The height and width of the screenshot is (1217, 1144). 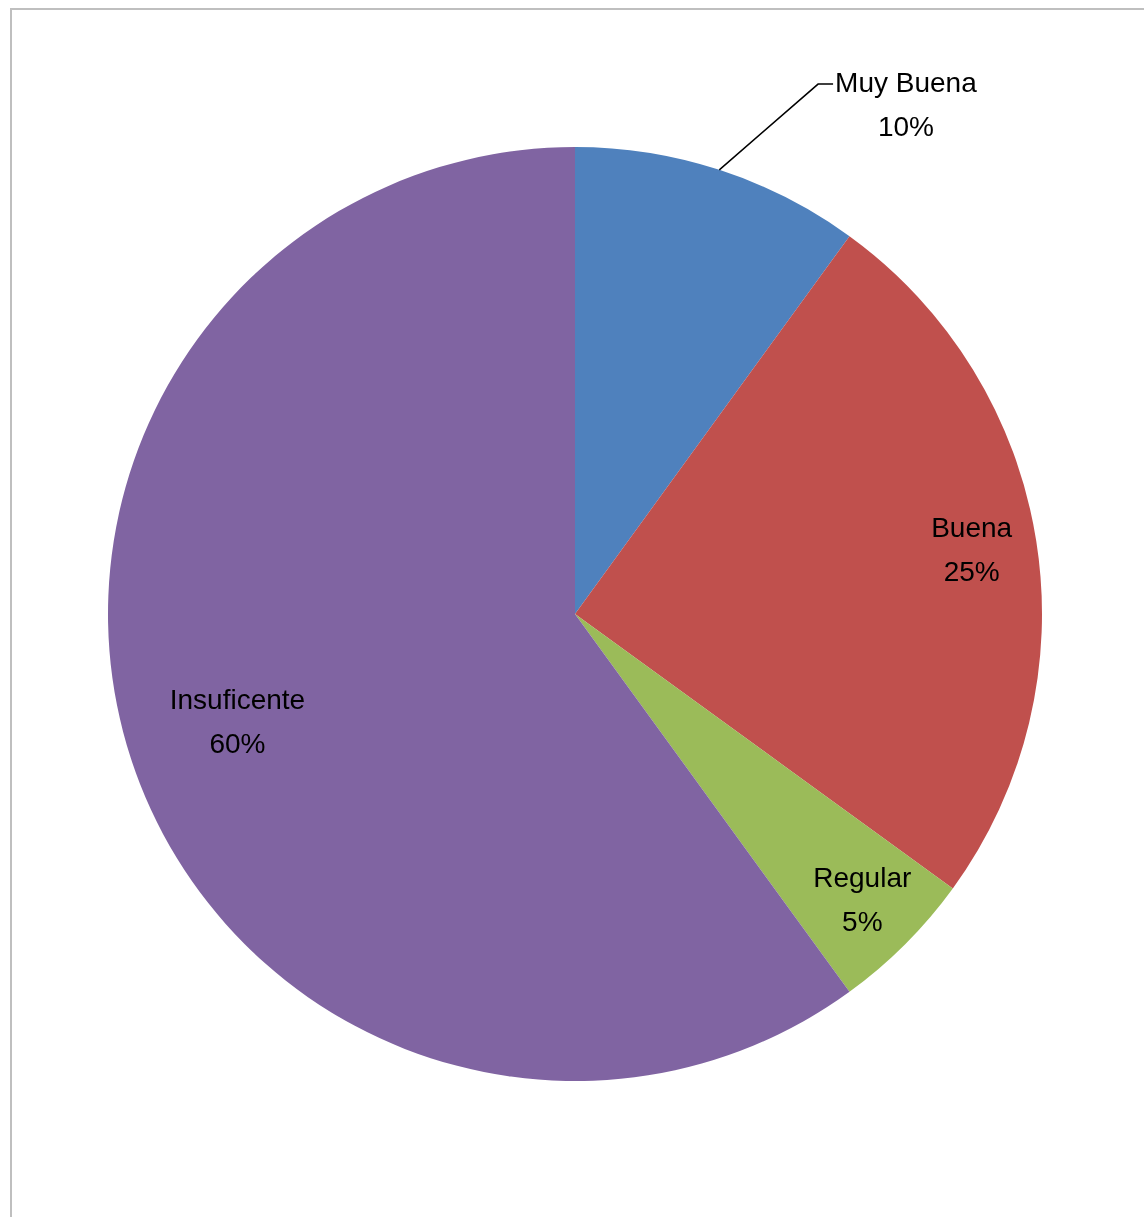 I want to click on data-label: 5%, so click(x=862, y=922).